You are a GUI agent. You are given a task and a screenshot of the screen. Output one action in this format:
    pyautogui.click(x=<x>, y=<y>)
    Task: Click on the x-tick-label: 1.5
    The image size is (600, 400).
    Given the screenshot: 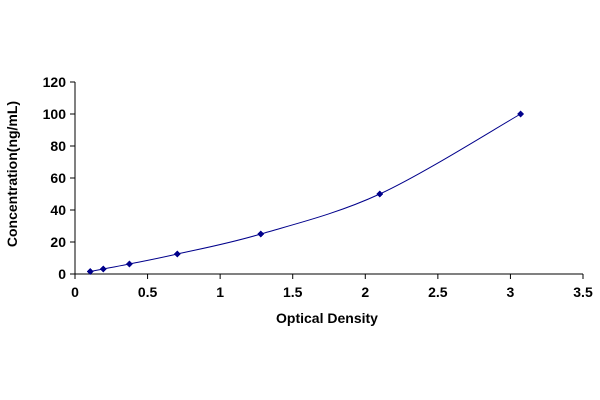 What is the action you would take?
    pyautogui.click(x=293, y=292)
    